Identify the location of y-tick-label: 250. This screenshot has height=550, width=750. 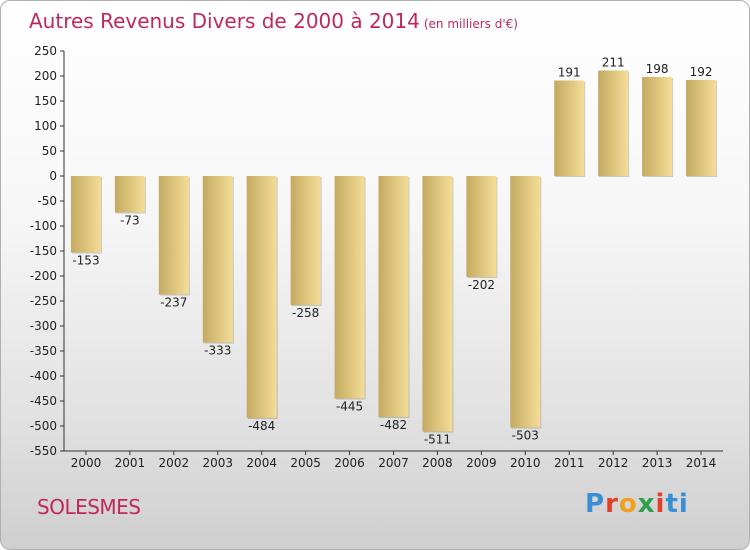
(45, 51).